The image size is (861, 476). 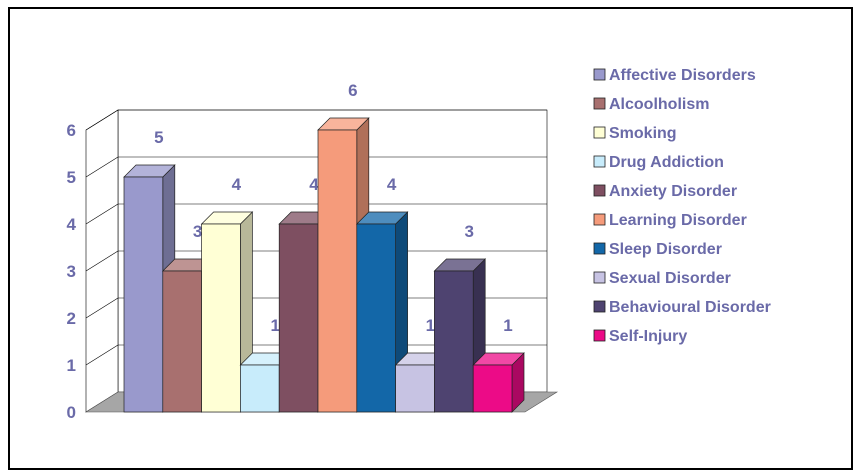 What do you see at coordinates (71, 177) in the screenshot?
I see `y-tick-label: 5` at bounding box center [71, 177].